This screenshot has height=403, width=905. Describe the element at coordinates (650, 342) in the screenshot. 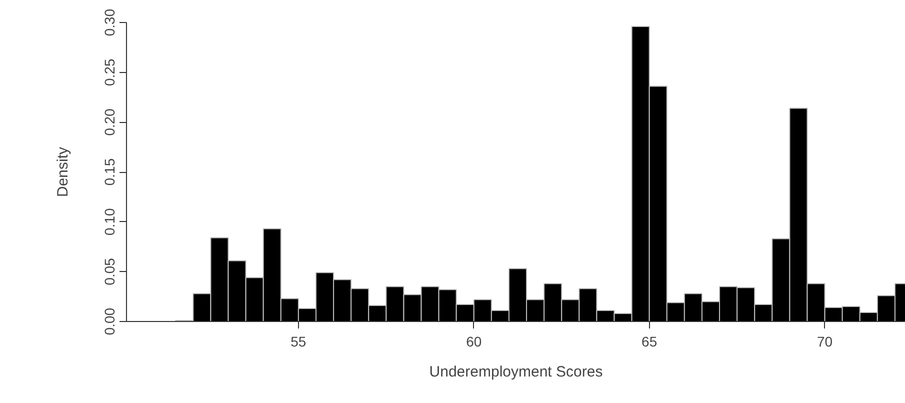

I see `x-tick-label: 65` at that location.